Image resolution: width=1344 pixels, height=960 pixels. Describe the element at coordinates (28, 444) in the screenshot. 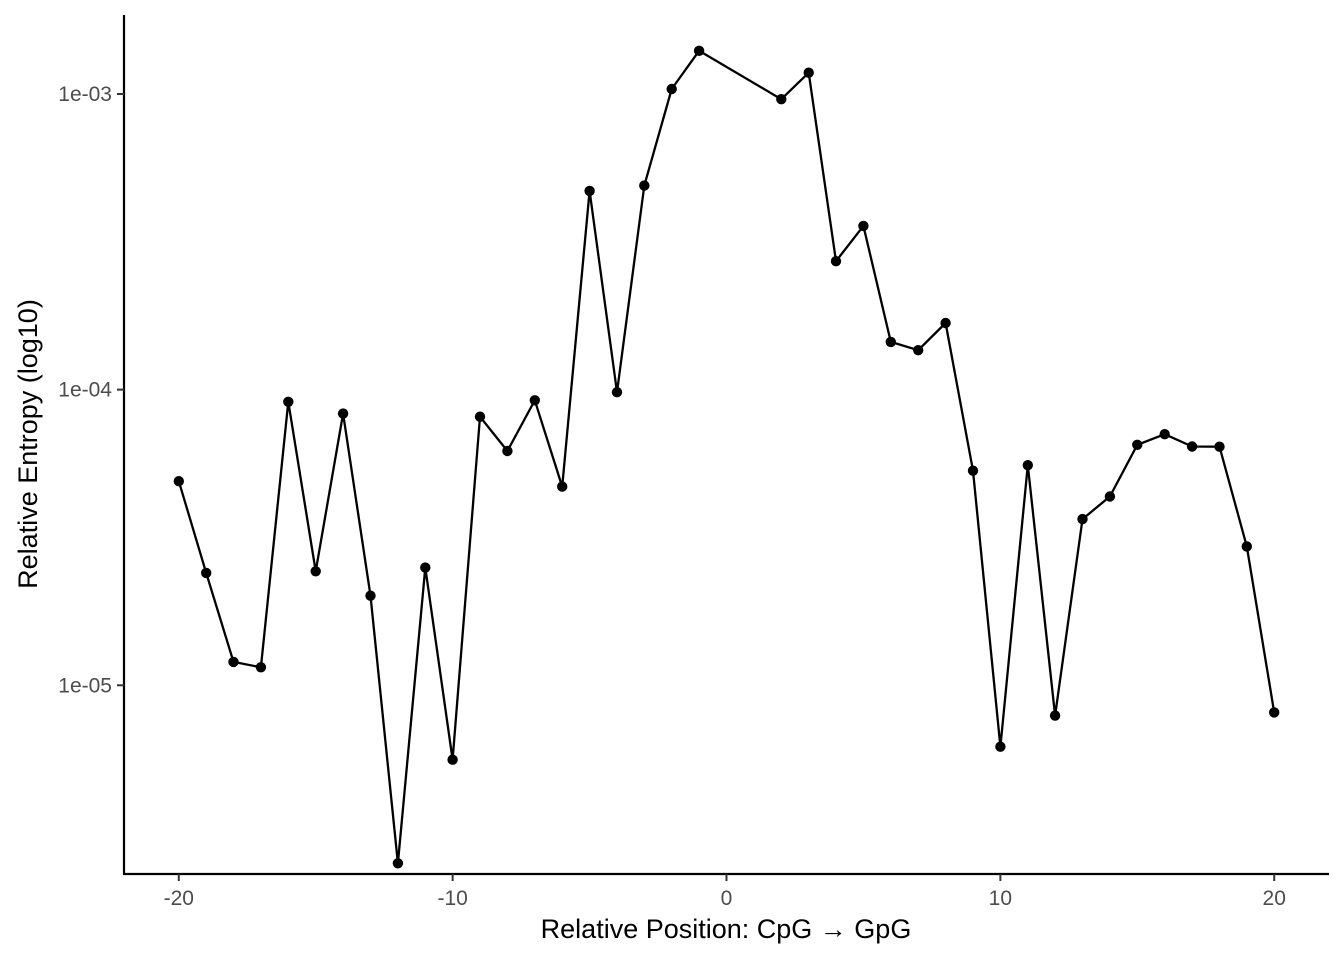

I see `y-axis-title: Relative Entropy (log10)` at that location.